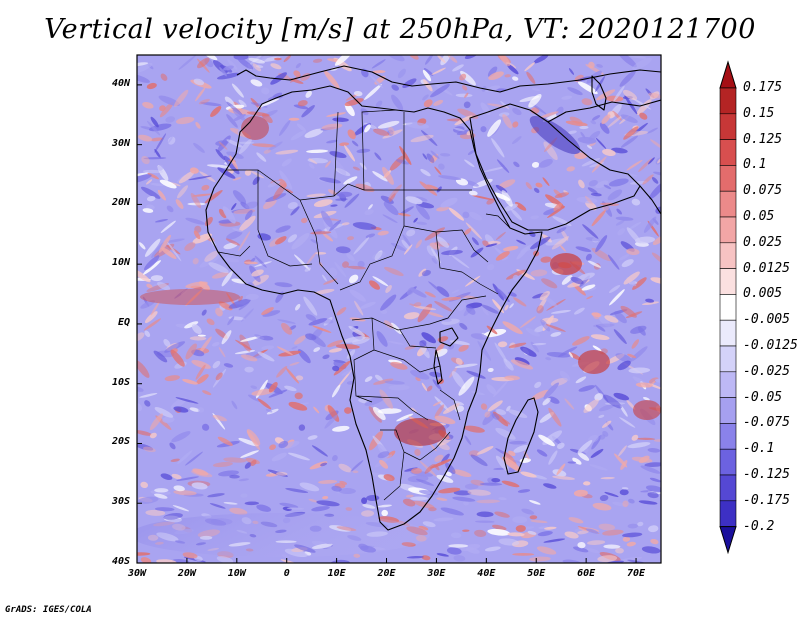 The width and height of the screenshot is (800, 618). Describe the element at coordinates (766, 500) in the screenshot. I see `colorbar-label: -0.175` at that location.